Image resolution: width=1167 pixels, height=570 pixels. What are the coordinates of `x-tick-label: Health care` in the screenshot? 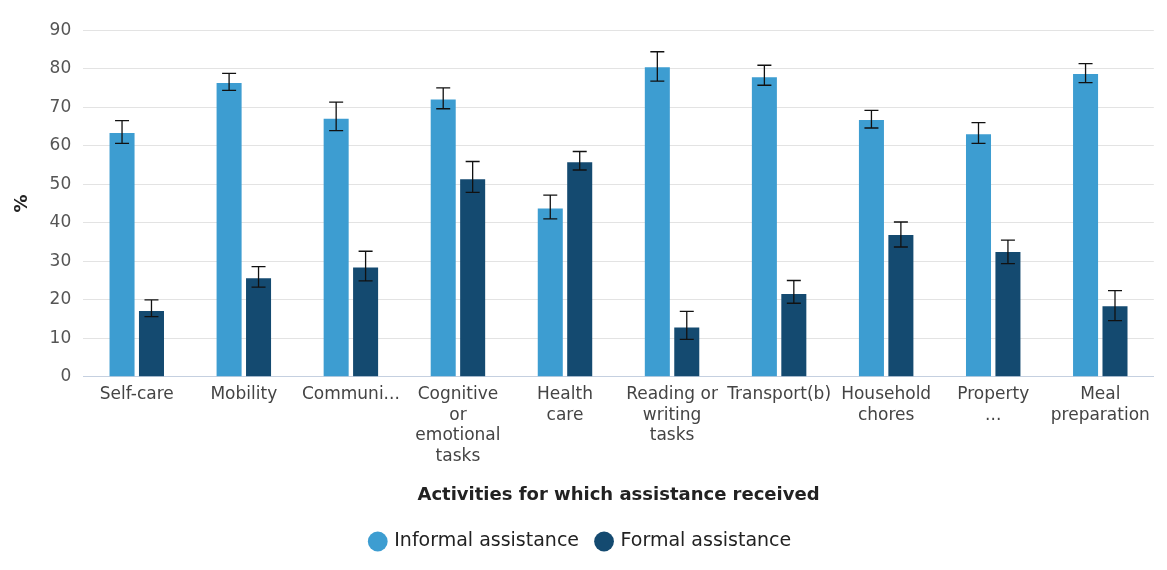 It's located at (565, 403).